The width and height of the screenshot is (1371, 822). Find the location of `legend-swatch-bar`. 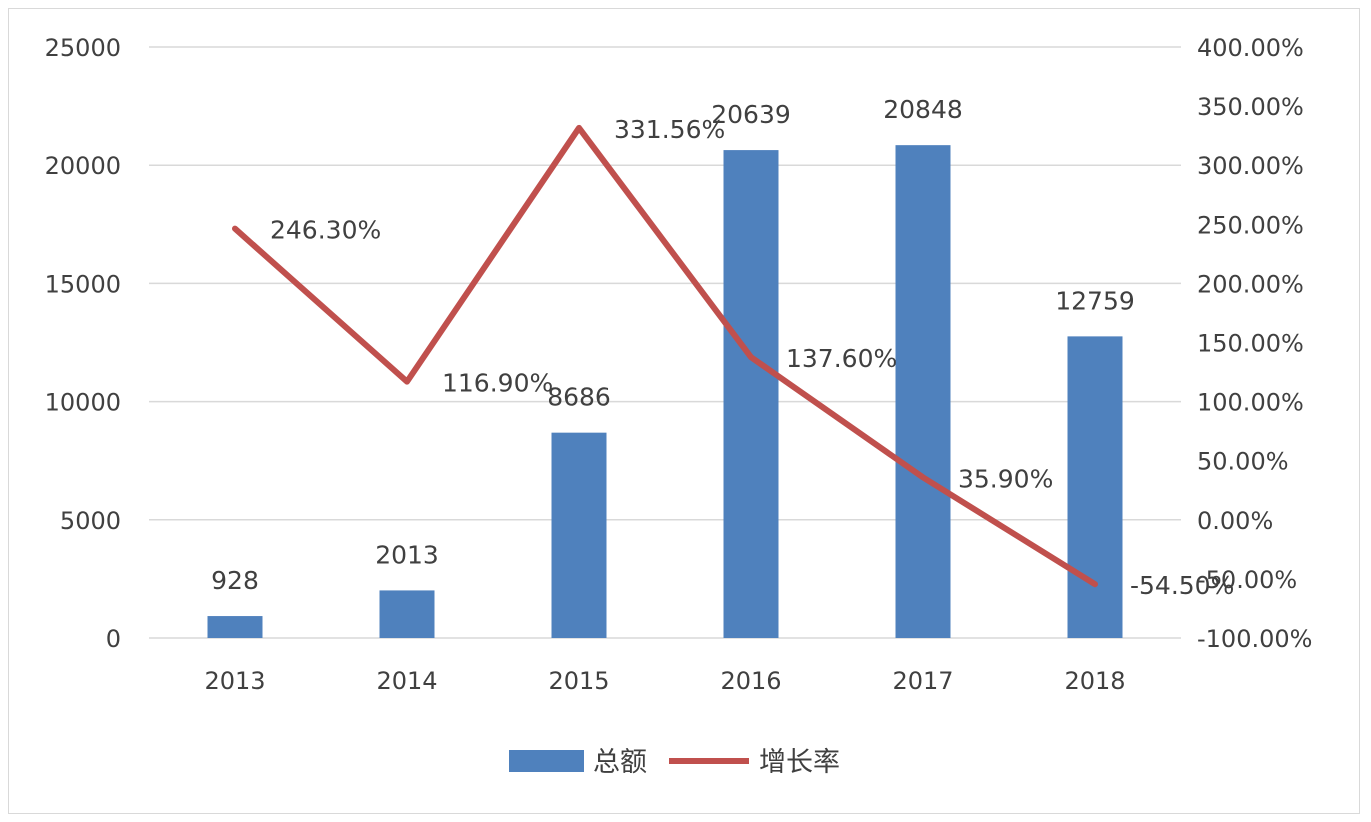

legend-swatch-bar is located at coordinates (546, 761).